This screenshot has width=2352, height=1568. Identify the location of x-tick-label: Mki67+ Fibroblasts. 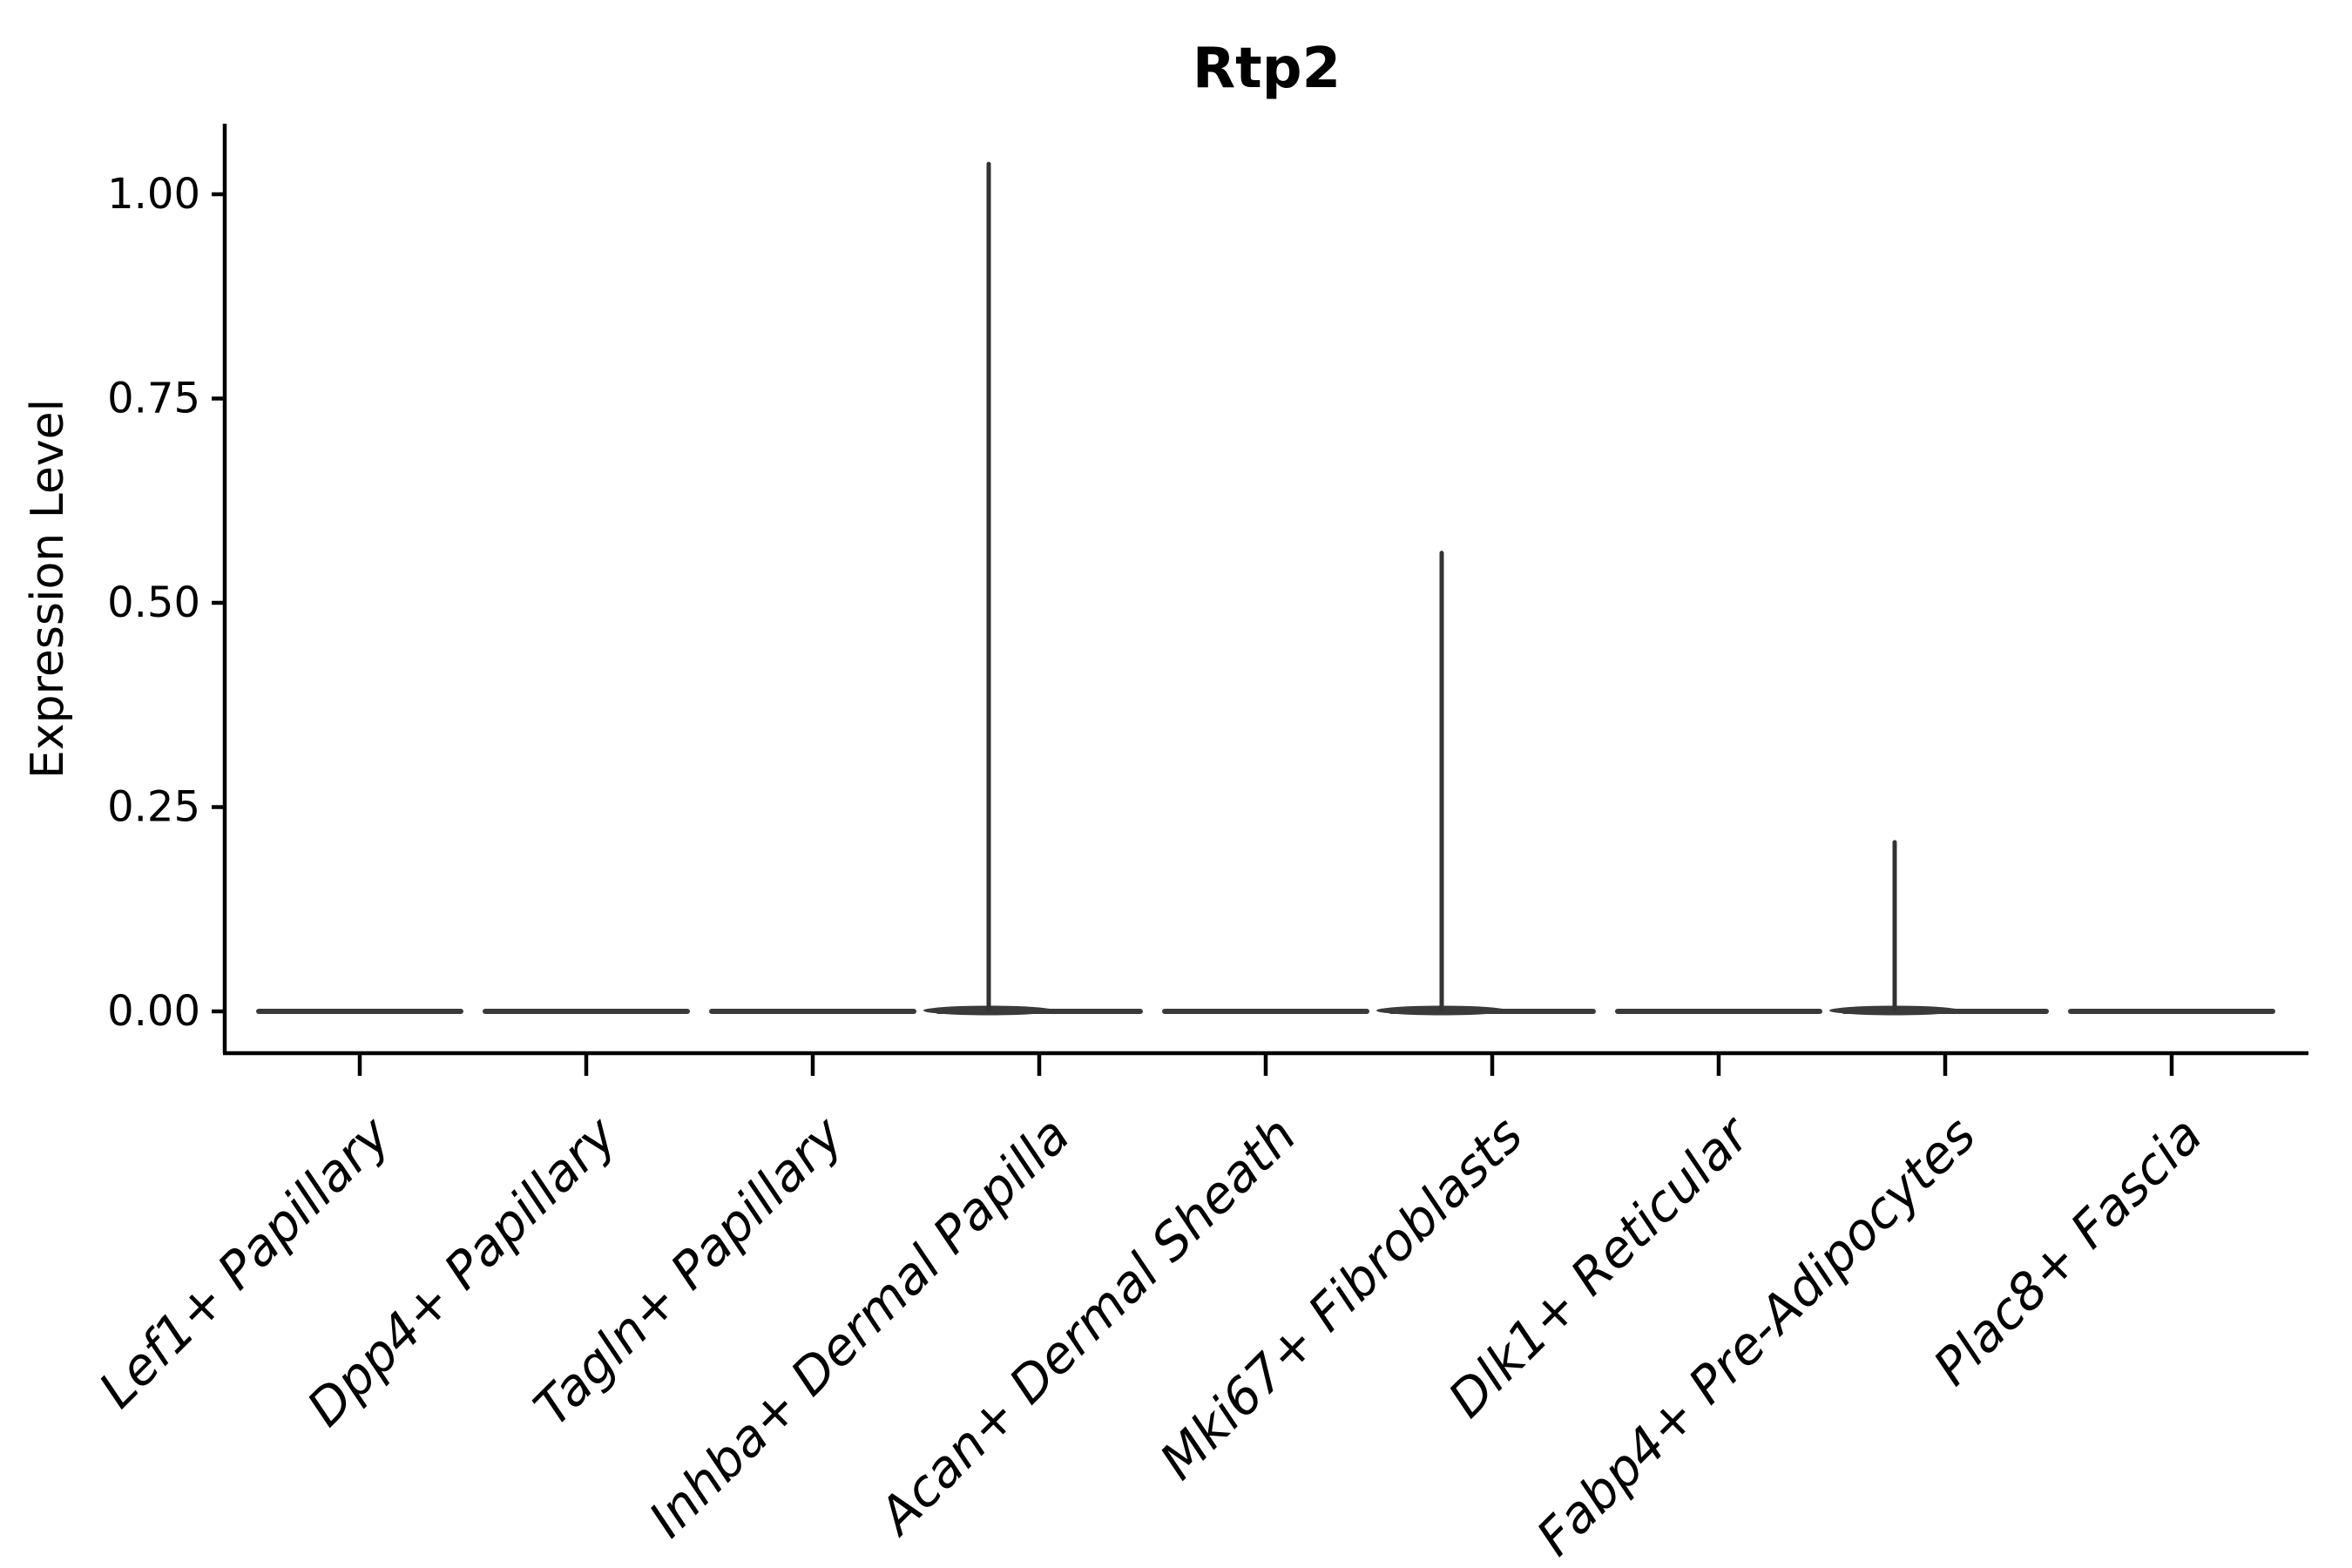
(1341, 1298).